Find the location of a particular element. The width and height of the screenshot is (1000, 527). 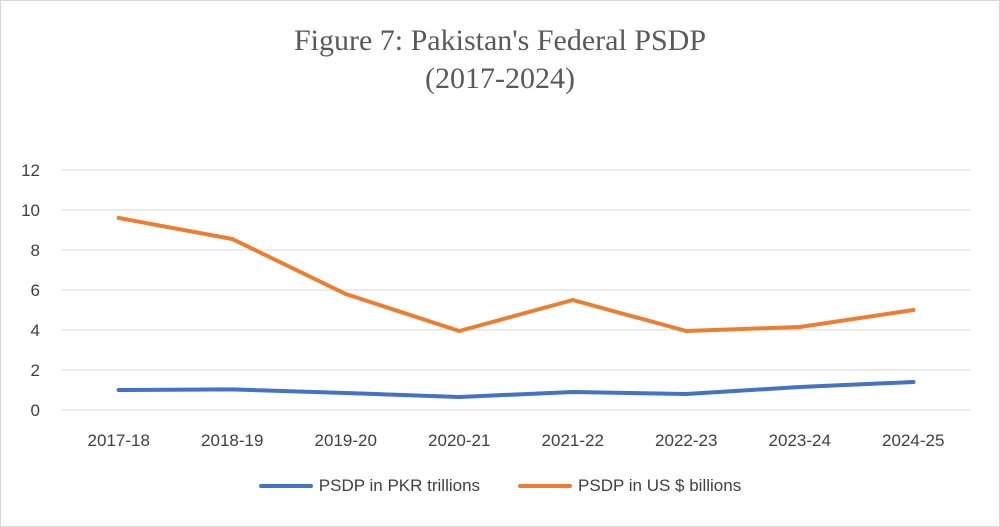

x-tick-label: 2018-19 is located at coordinates (232, 440).